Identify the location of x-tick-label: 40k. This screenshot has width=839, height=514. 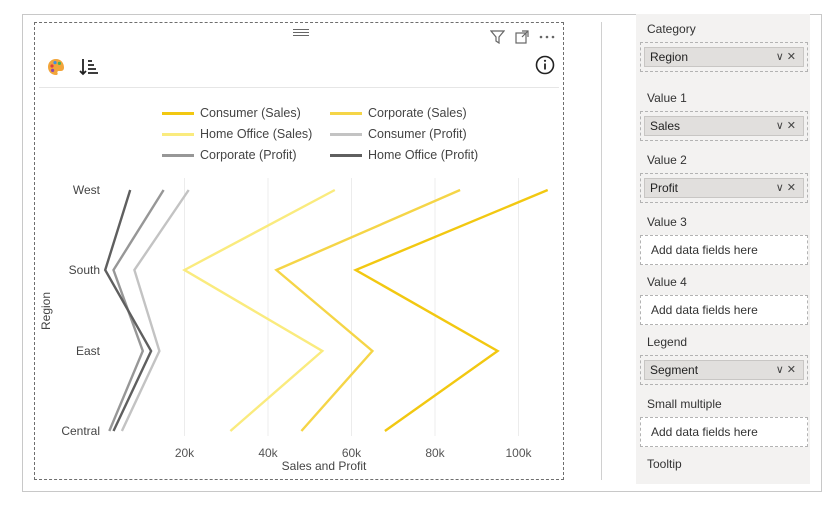
(268, 453).